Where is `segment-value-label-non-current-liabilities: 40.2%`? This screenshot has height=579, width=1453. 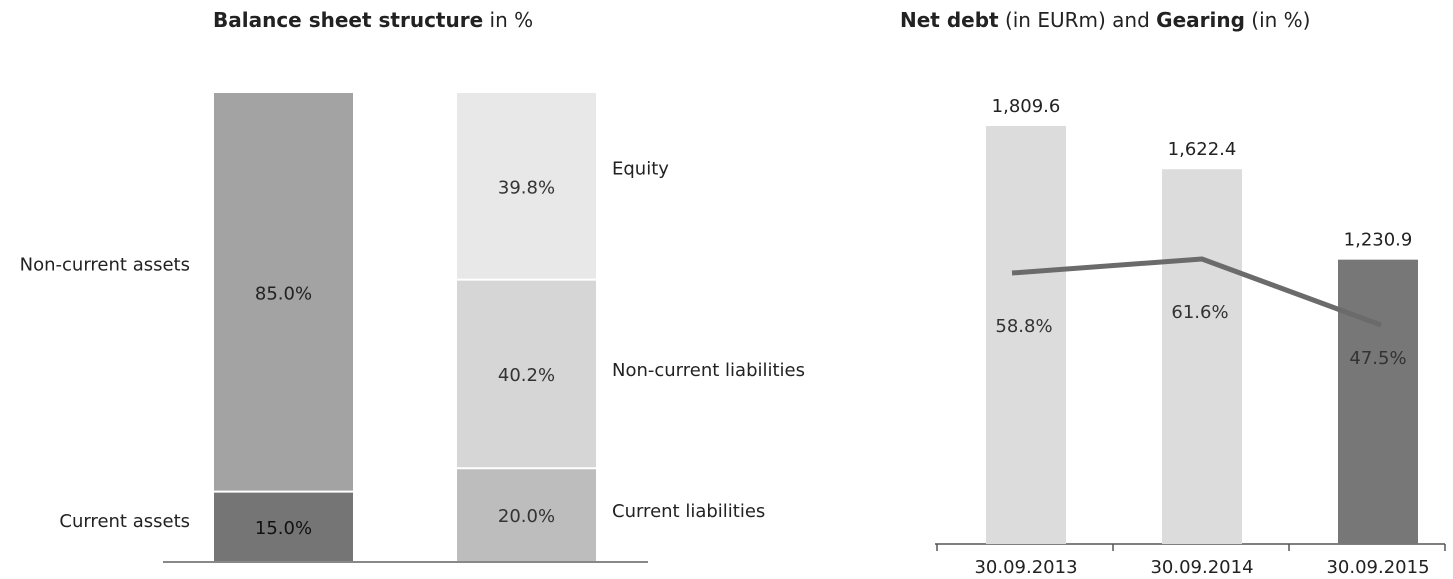
segment-value-label-non-current-liabilities: 40.2% is located at coordinates (526, 375).